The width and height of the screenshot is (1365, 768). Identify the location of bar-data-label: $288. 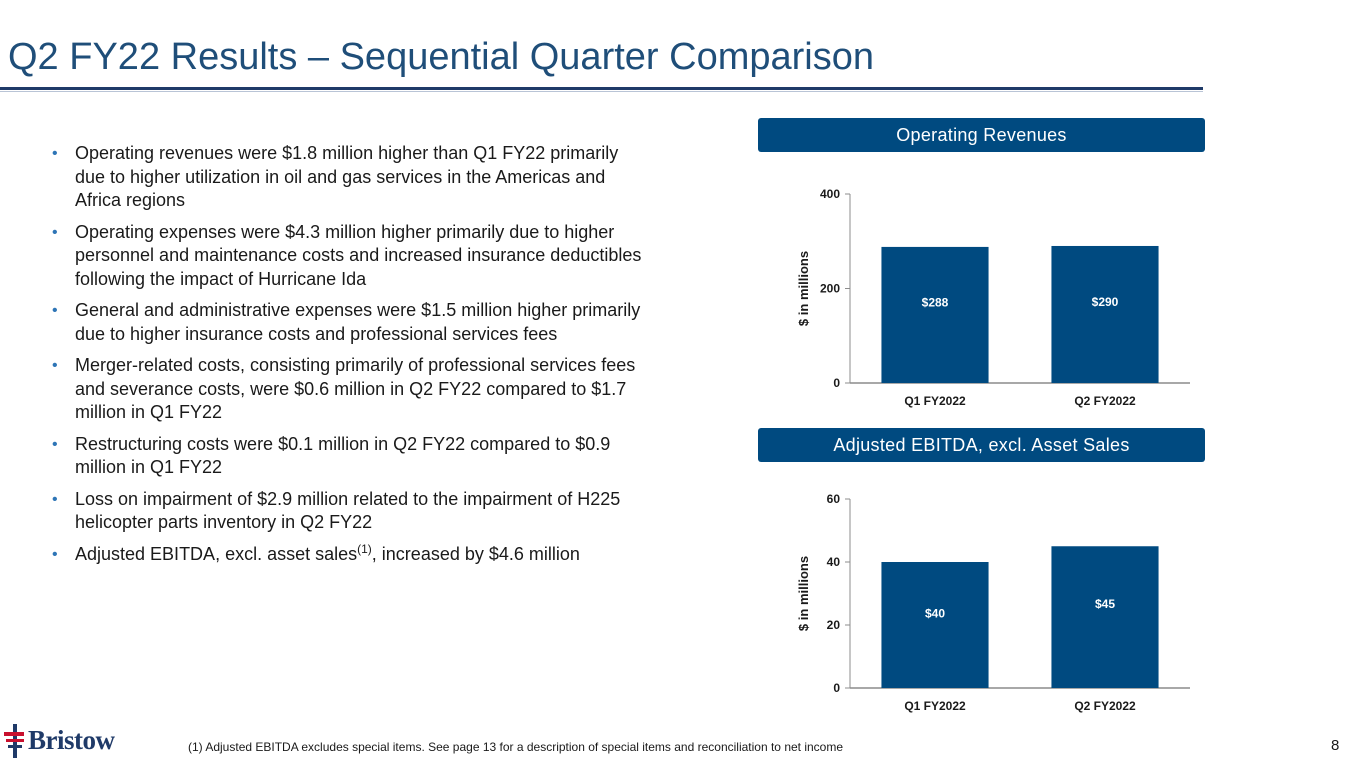
(935, 302).